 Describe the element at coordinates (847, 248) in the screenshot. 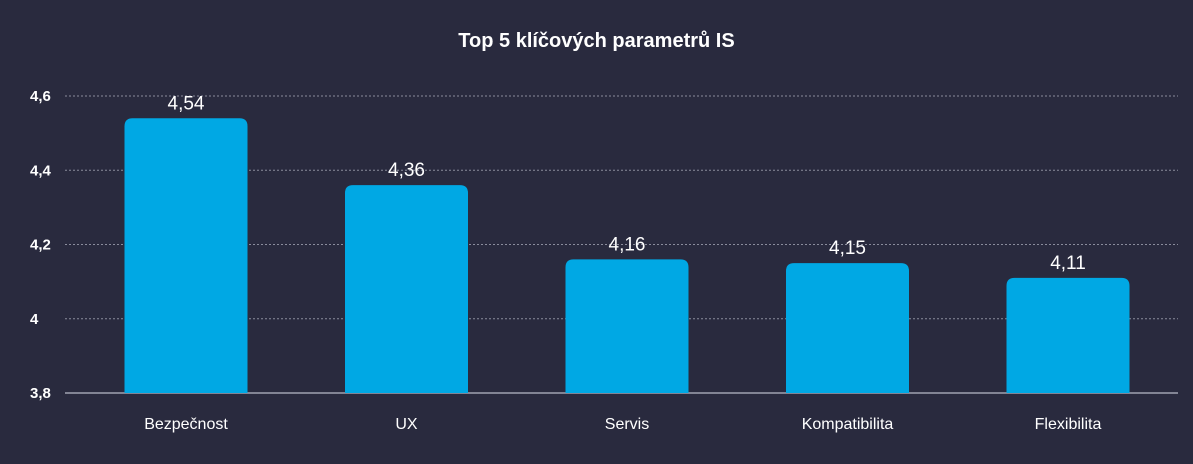

I see `data-label: 4,15` at that location.